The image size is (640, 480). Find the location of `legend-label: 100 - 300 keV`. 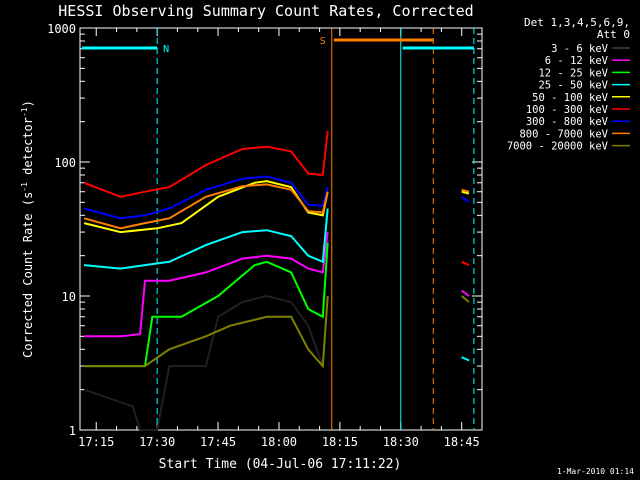

legend-label: 100 - 300 keV is located at coordinates (567, 110).